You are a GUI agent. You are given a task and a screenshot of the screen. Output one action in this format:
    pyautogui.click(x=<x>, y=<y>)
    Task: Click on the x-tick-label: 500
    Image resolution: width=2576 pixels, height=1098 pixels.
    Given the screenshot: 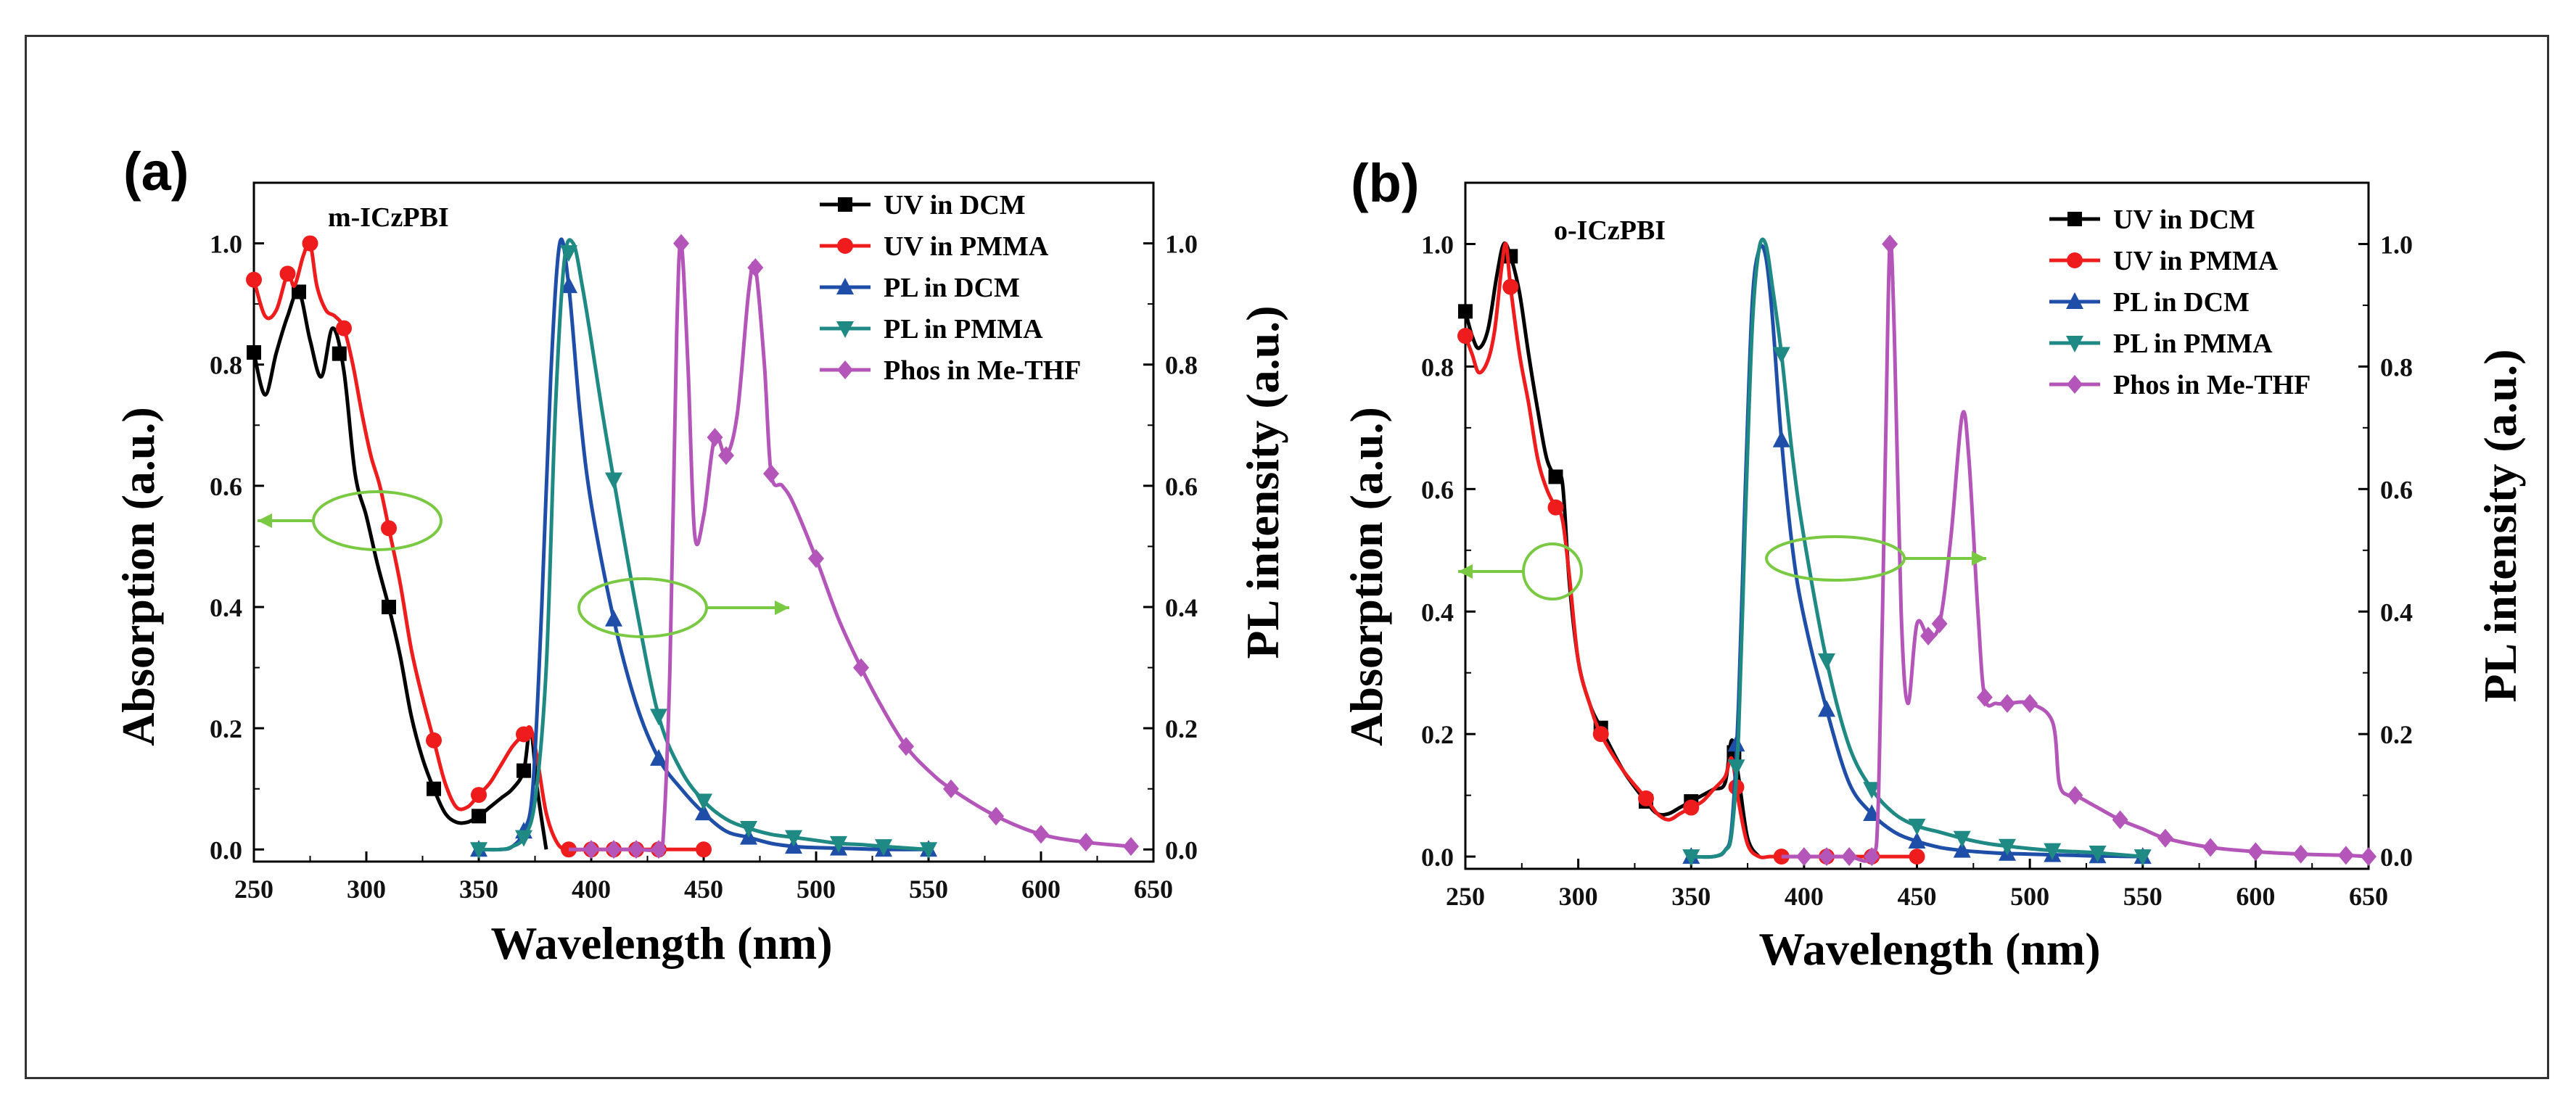 What is the action you would take?
    pyautogui.click(x=2029, y=896)
    